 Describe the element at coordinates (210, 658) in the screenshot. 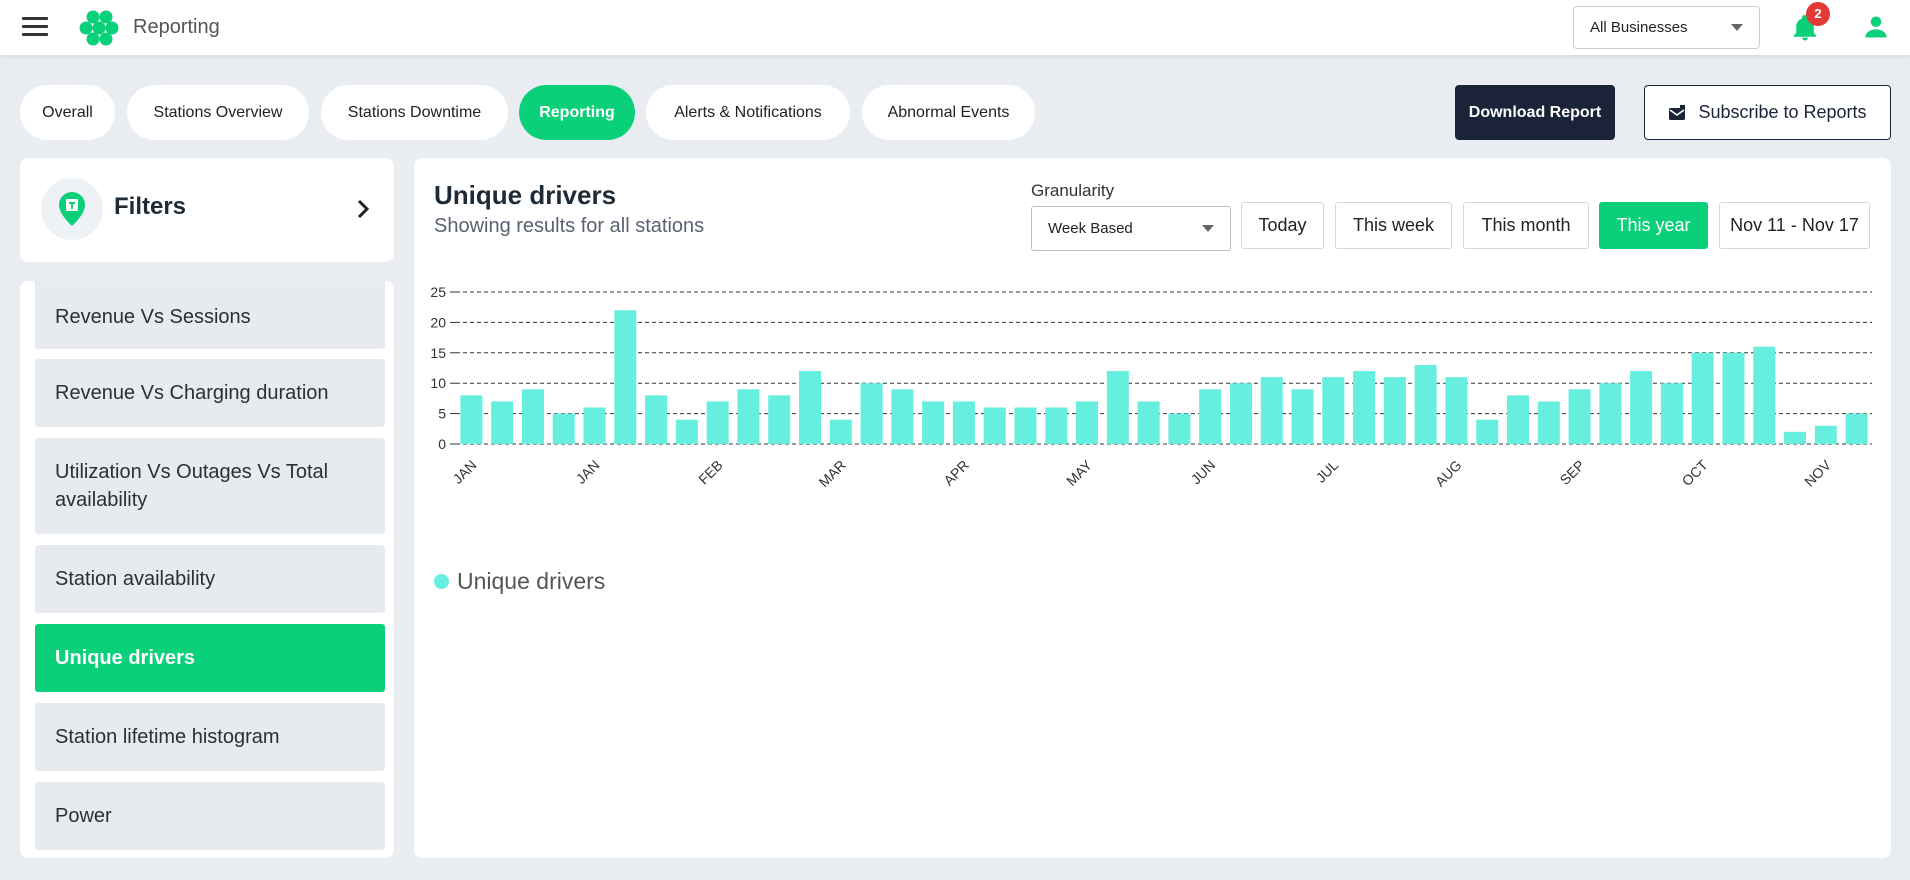

I see `sidebar-item-unique-drivers: Unique drivers` at that location.